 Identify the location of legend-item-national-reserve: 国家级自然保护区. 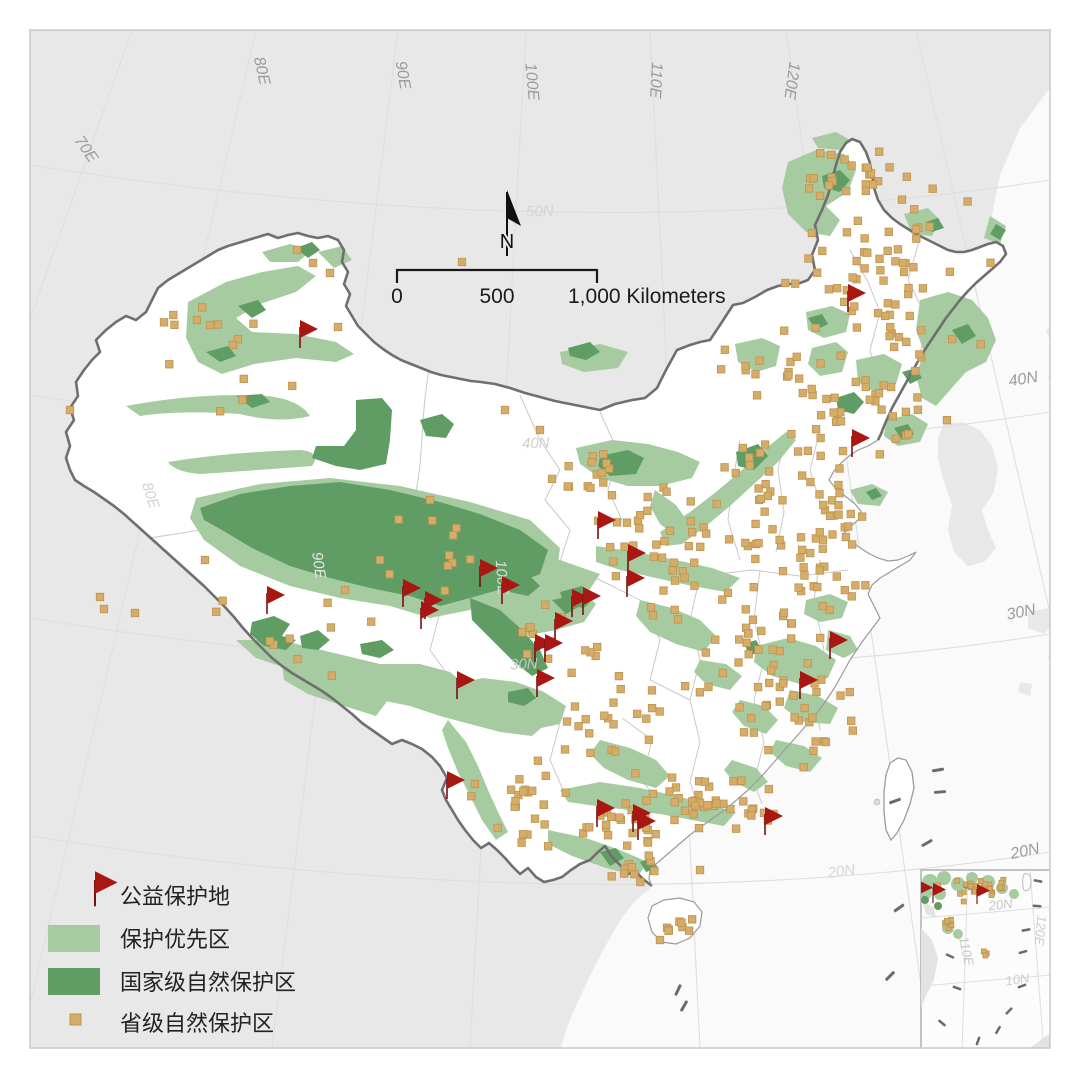
(172, 981).